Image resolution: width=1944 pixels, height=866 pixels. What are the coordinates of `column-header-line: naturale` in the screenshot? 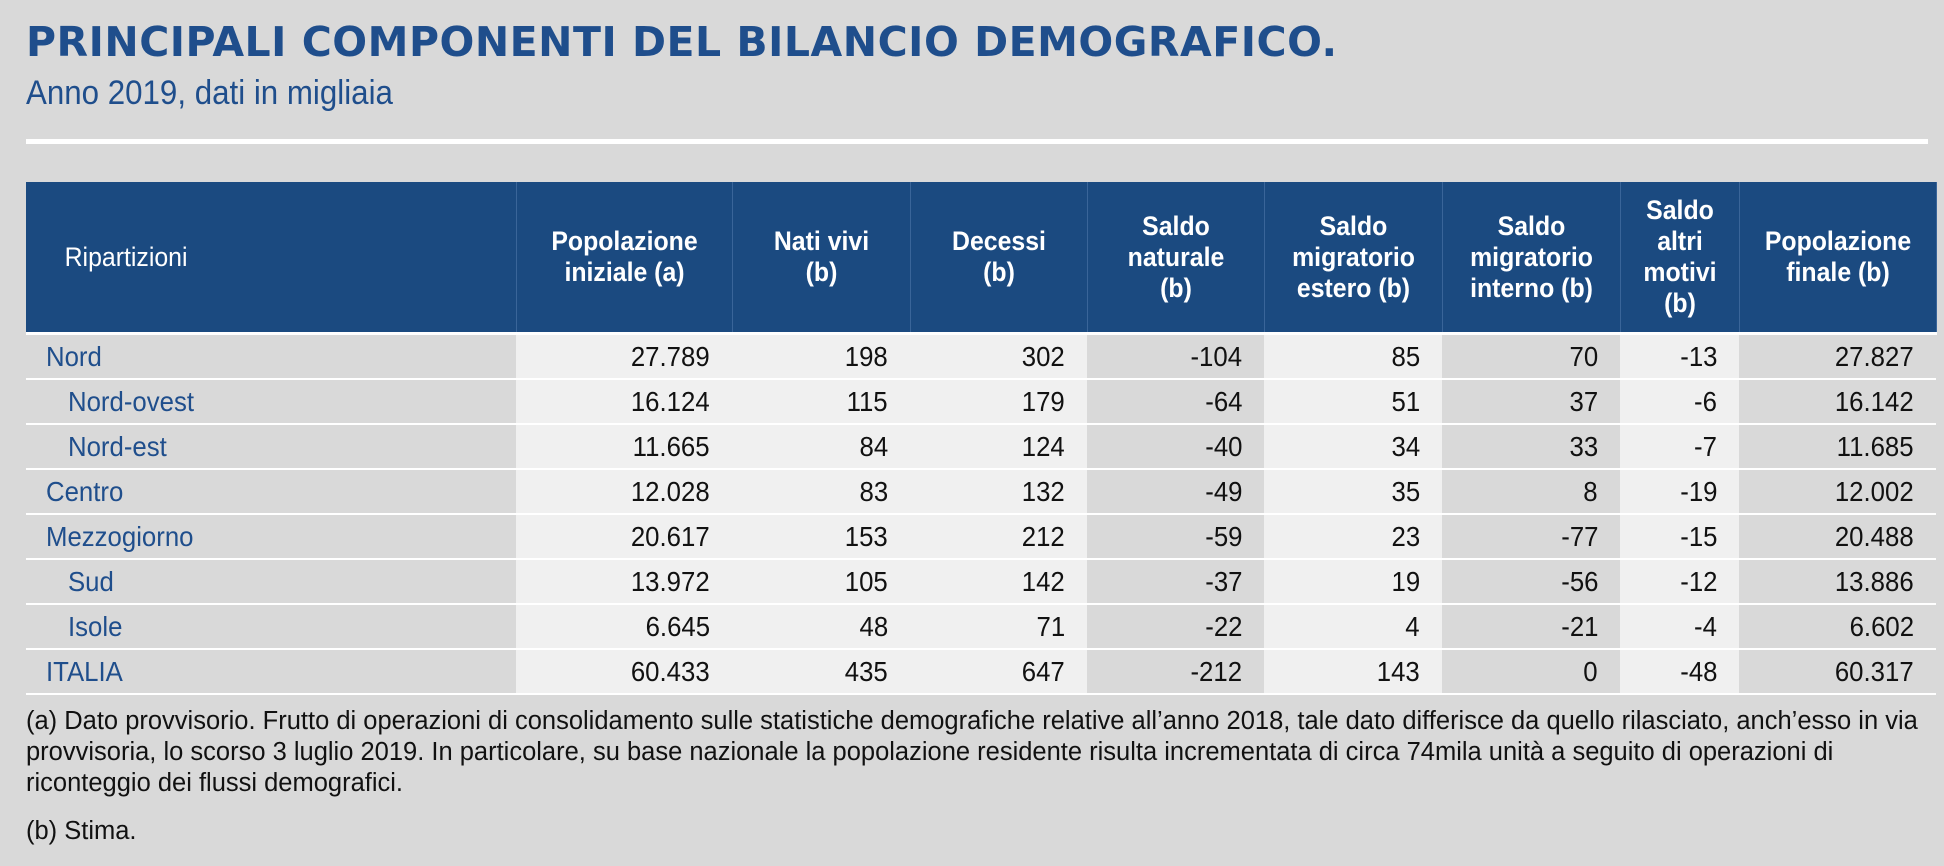 It's located at (1175, 256).